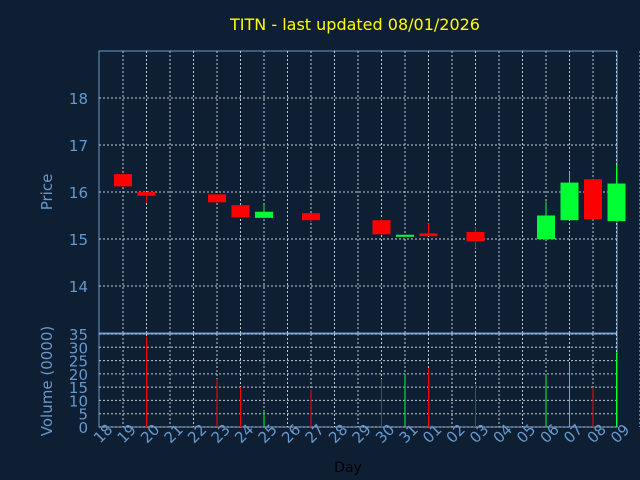  I want to click on candles, so click(370, 206).